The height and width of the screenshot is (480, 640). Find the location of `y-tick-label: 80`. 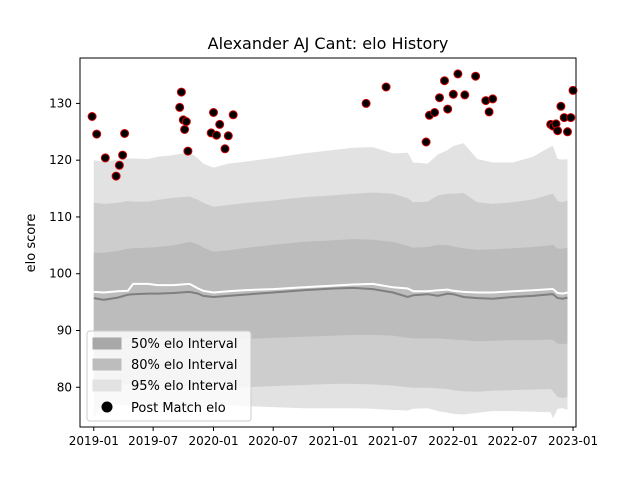

y-tick-label: 80 is located at coordinates (64, 387).